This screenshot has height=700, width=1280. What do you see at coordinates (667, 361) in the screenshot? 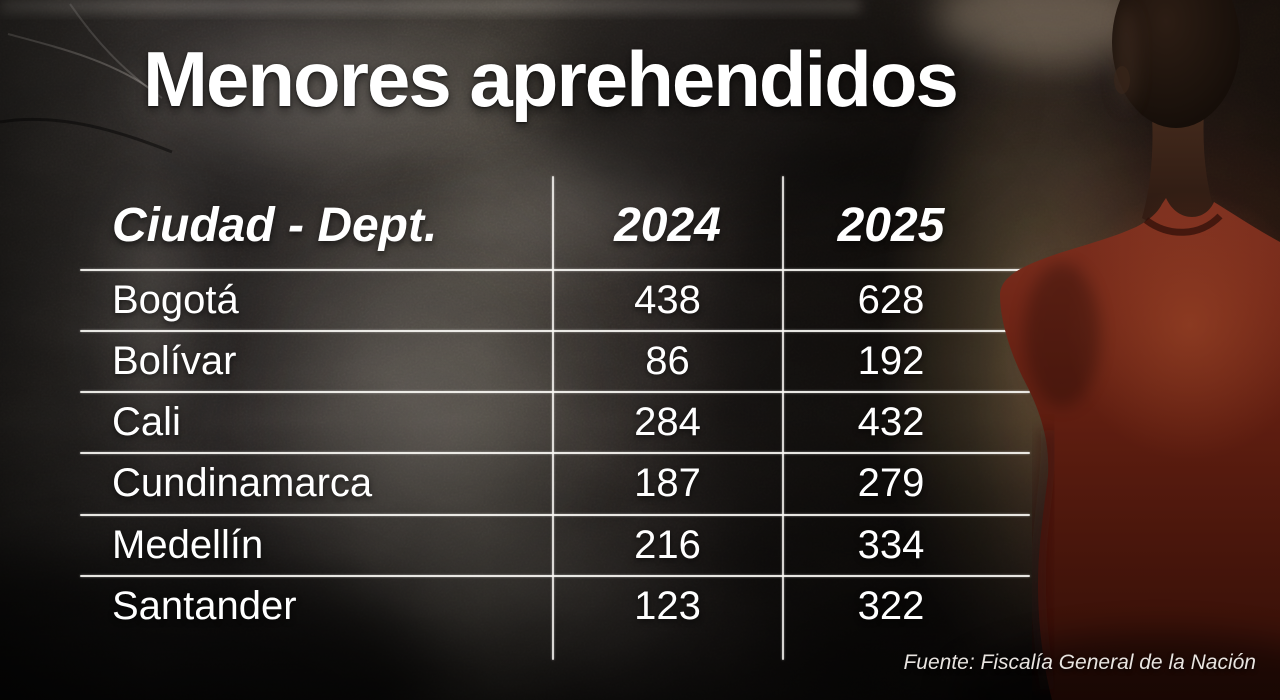
I see `value-2024: 86` at bounding box center [667, 361].